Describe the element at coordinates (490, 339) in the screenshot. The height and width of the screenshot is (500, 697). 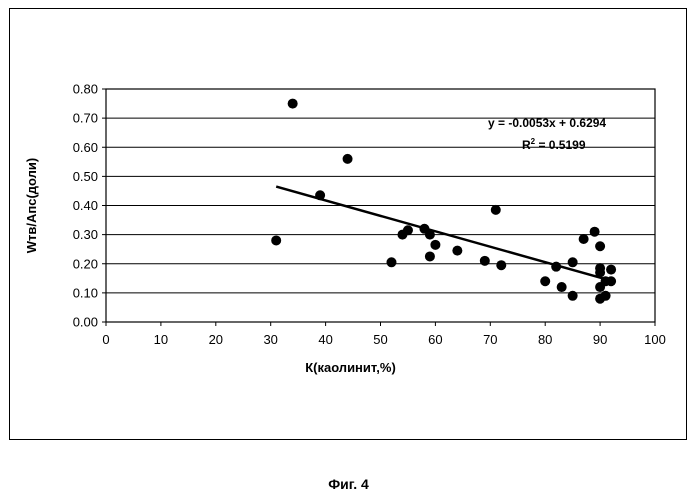
I see `x-tick-label: 70` at that location.